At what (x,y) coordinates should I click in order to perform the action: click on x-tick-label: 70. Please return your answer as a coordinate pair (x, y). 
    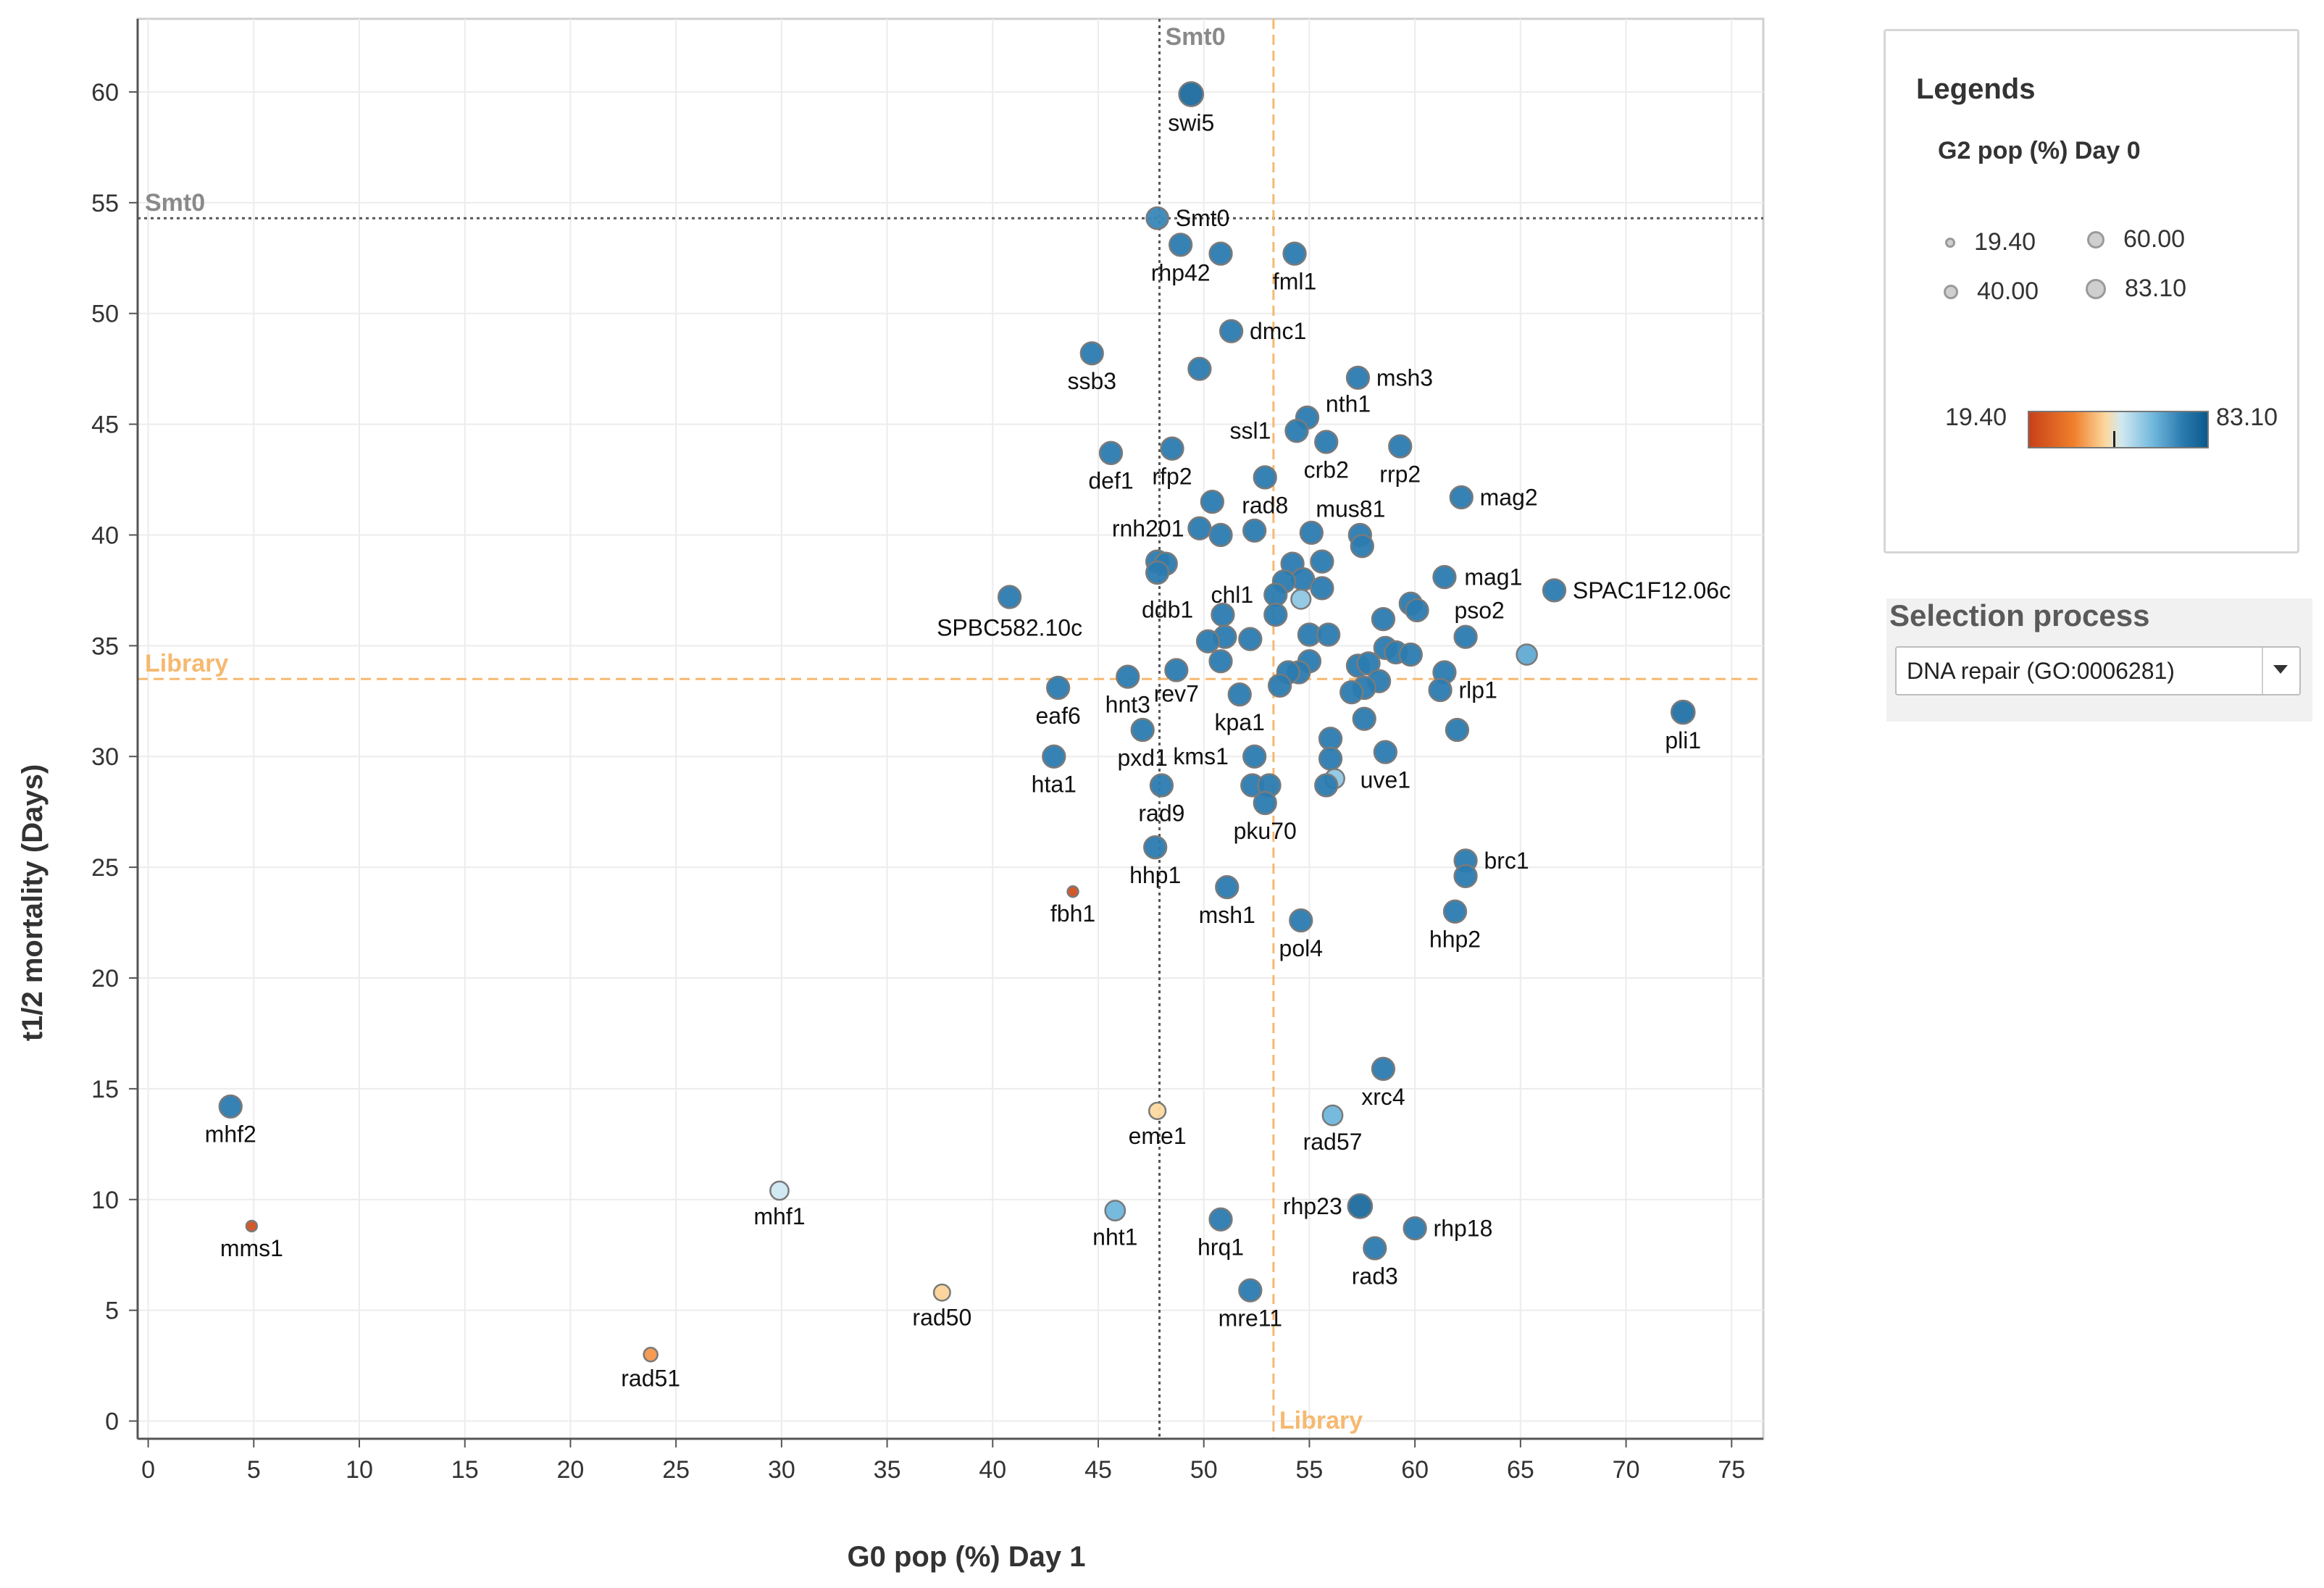
    Looking at the image, I should click on (1627, 1470).